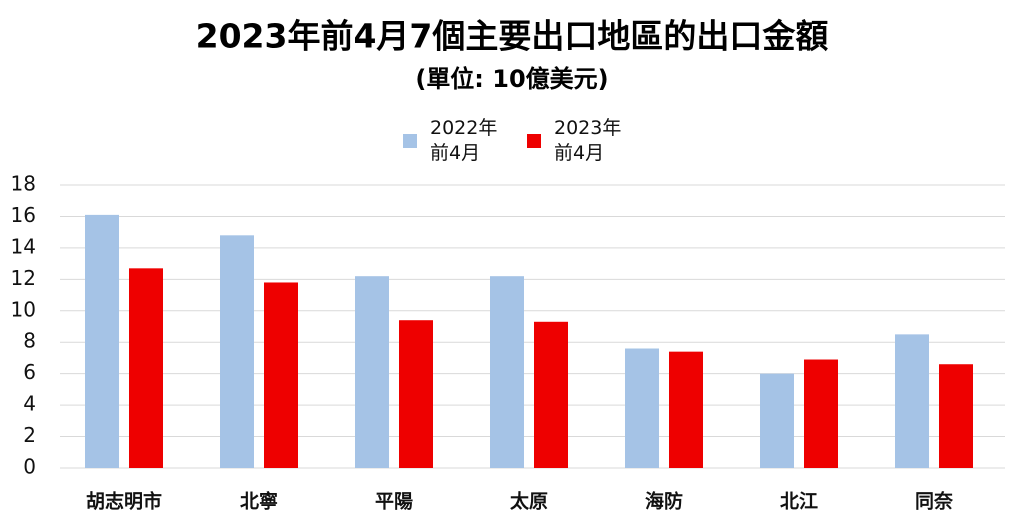 The height and width of the screenshot is (521, 1024). Describe the element at coordinates (394, 502) in the screenshot. I see `x-tick-label: 平陽` at that location.